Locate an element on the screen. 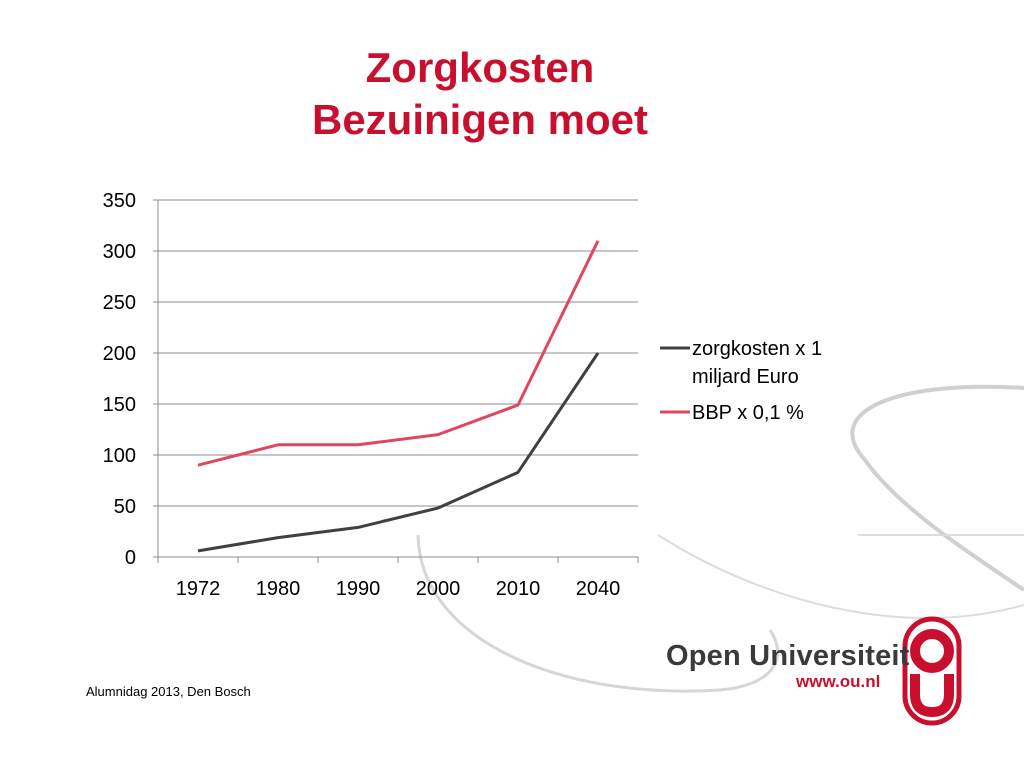  y-tick-label: 0 is located at coordinates (130, 558).